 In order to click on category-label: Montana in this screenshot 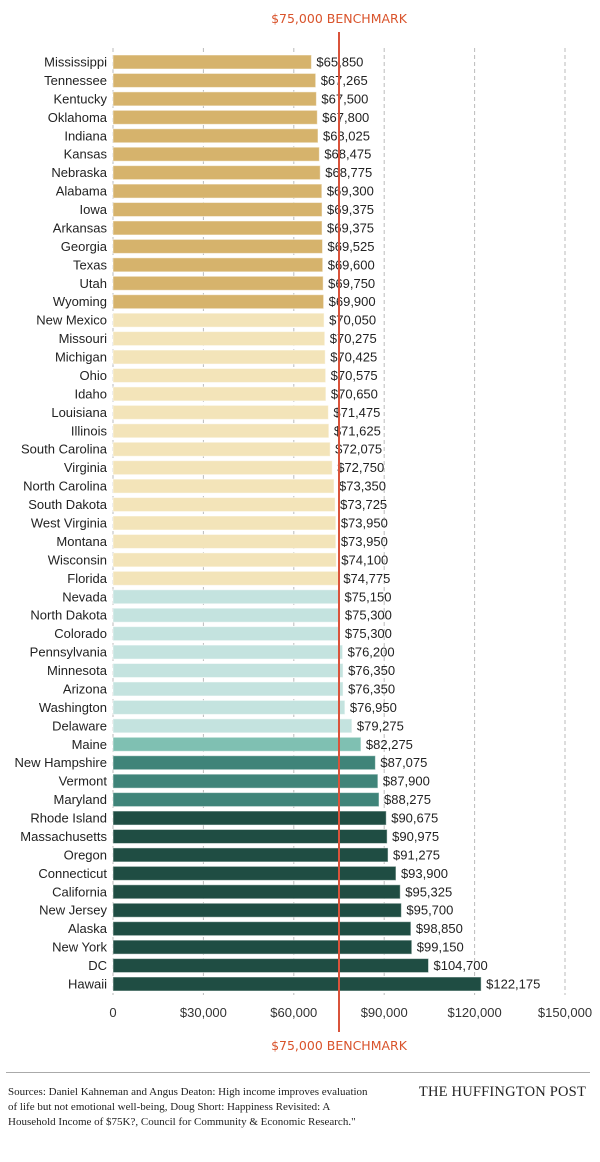, I will do `click(81, 541)`.